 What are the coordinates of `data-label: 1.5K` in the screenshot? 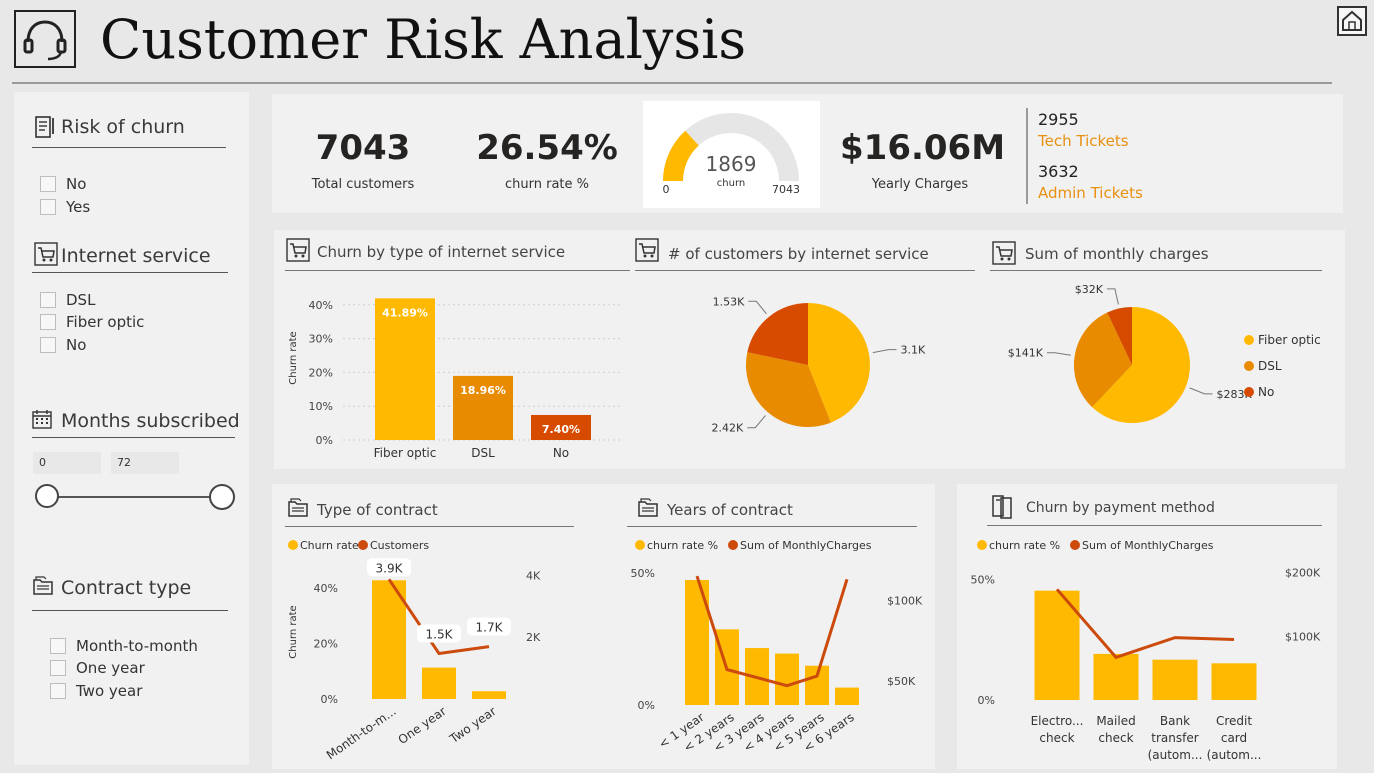 It's located at (440, 635).